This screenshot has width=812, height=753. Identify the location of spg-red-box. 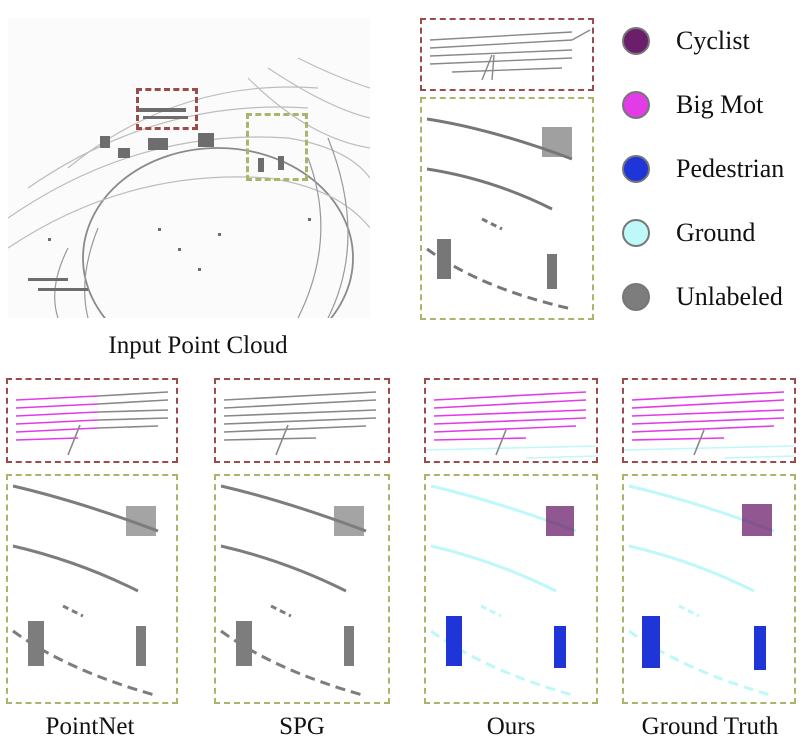
(302, 420).